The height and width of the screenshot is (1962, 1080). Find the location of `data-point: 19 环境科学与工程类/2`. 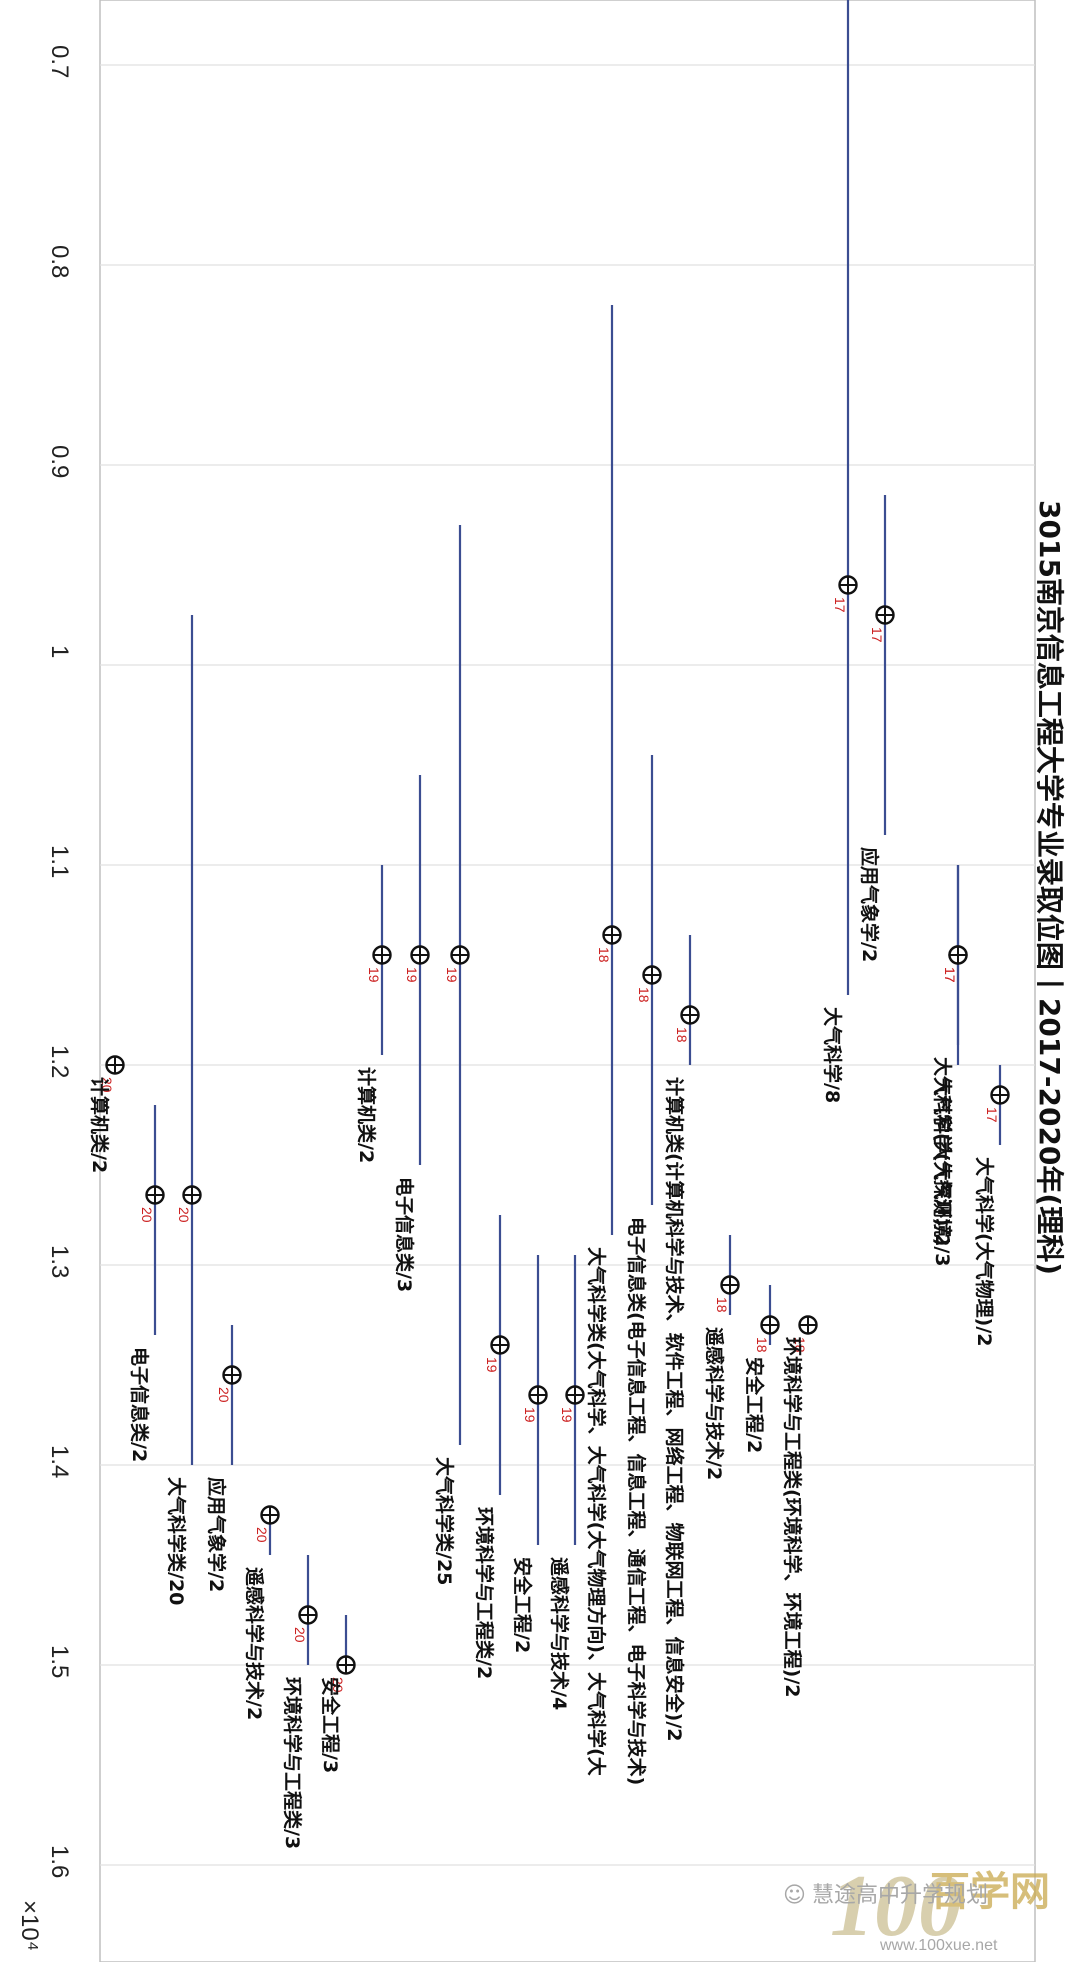

data-point: 19 环境科学与工程类/2 is located at coordinates (491, 1507).